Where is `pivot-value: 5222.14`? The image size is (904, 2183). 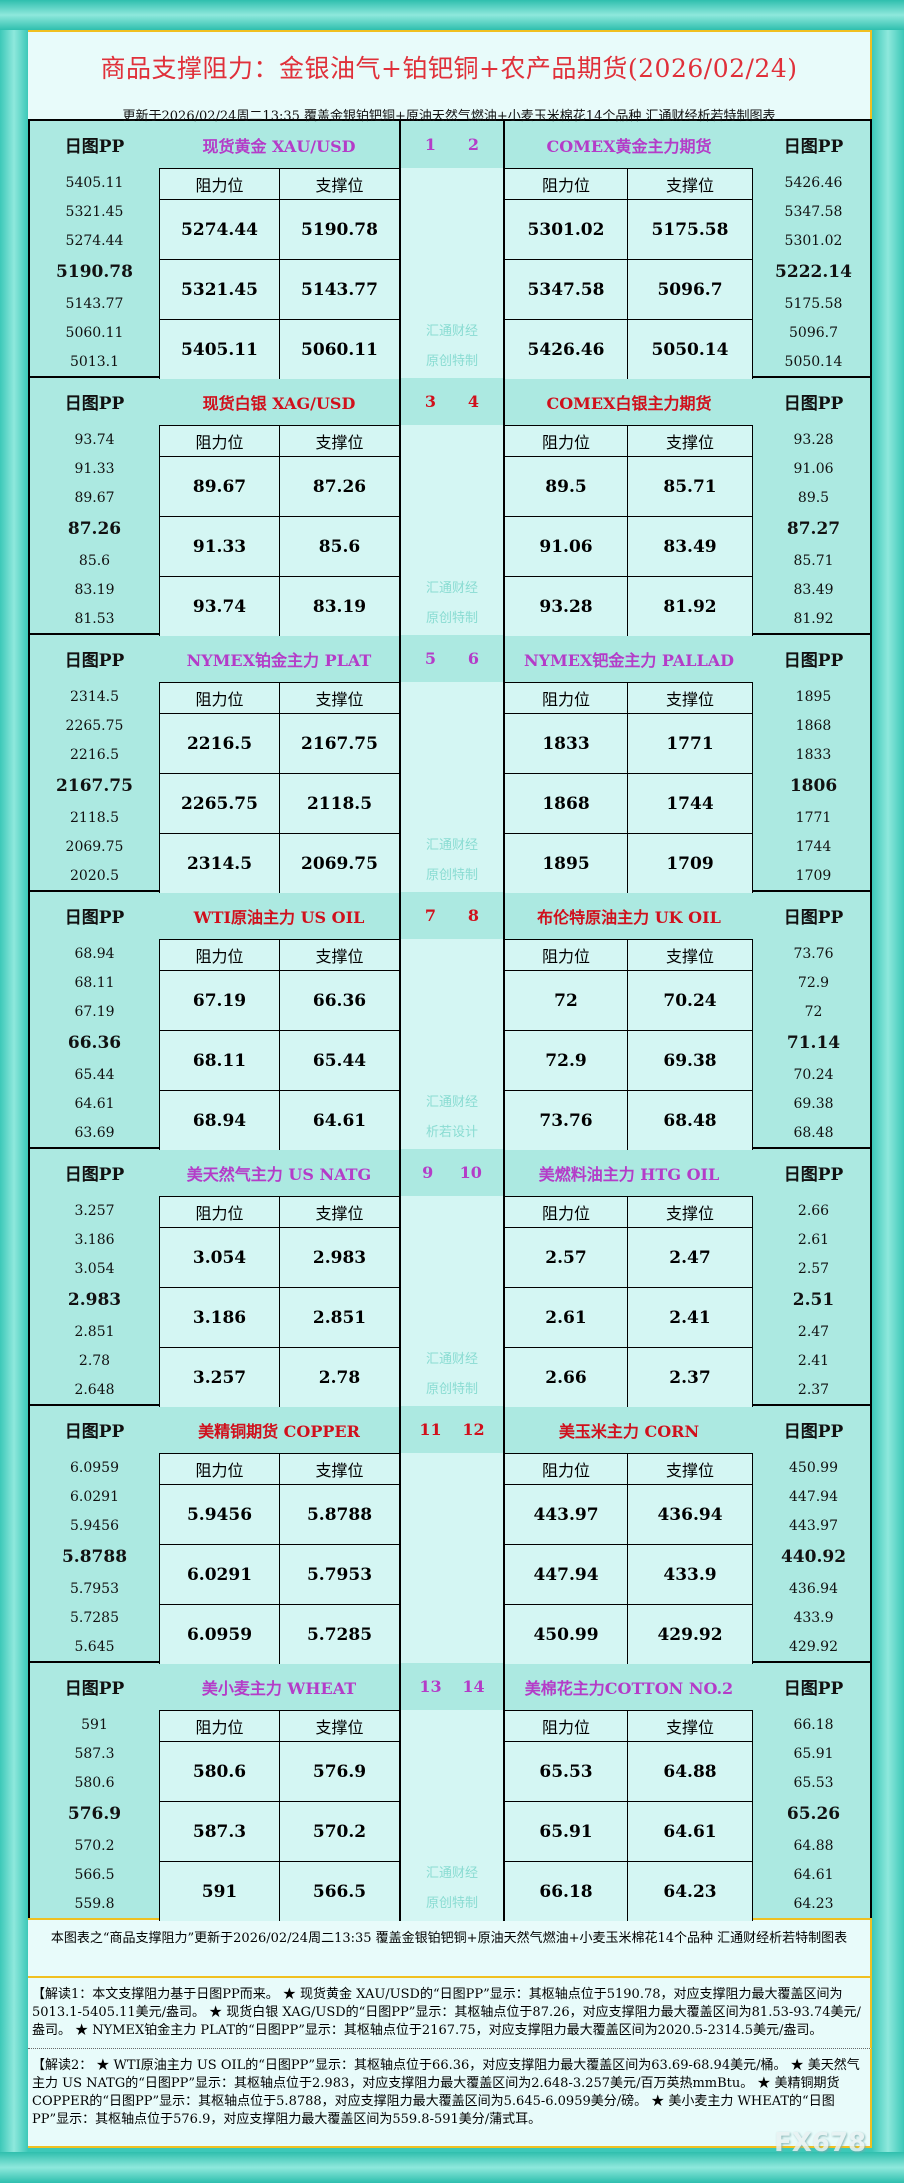
pivot-value: 5222.14 is located at coordinates (813, 272).